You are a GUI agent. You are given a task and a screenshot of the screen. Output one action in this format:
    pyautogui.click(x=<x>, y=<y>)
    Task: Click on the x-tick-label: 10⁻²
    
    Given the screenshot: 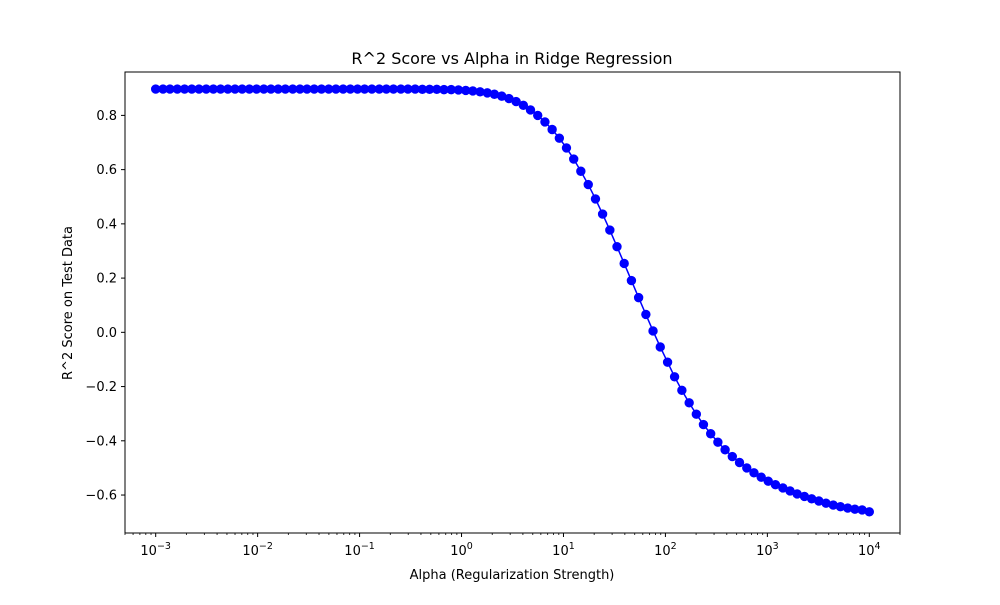 What is the action you would take?
    pyautogui.click(x=257, y=550)
    